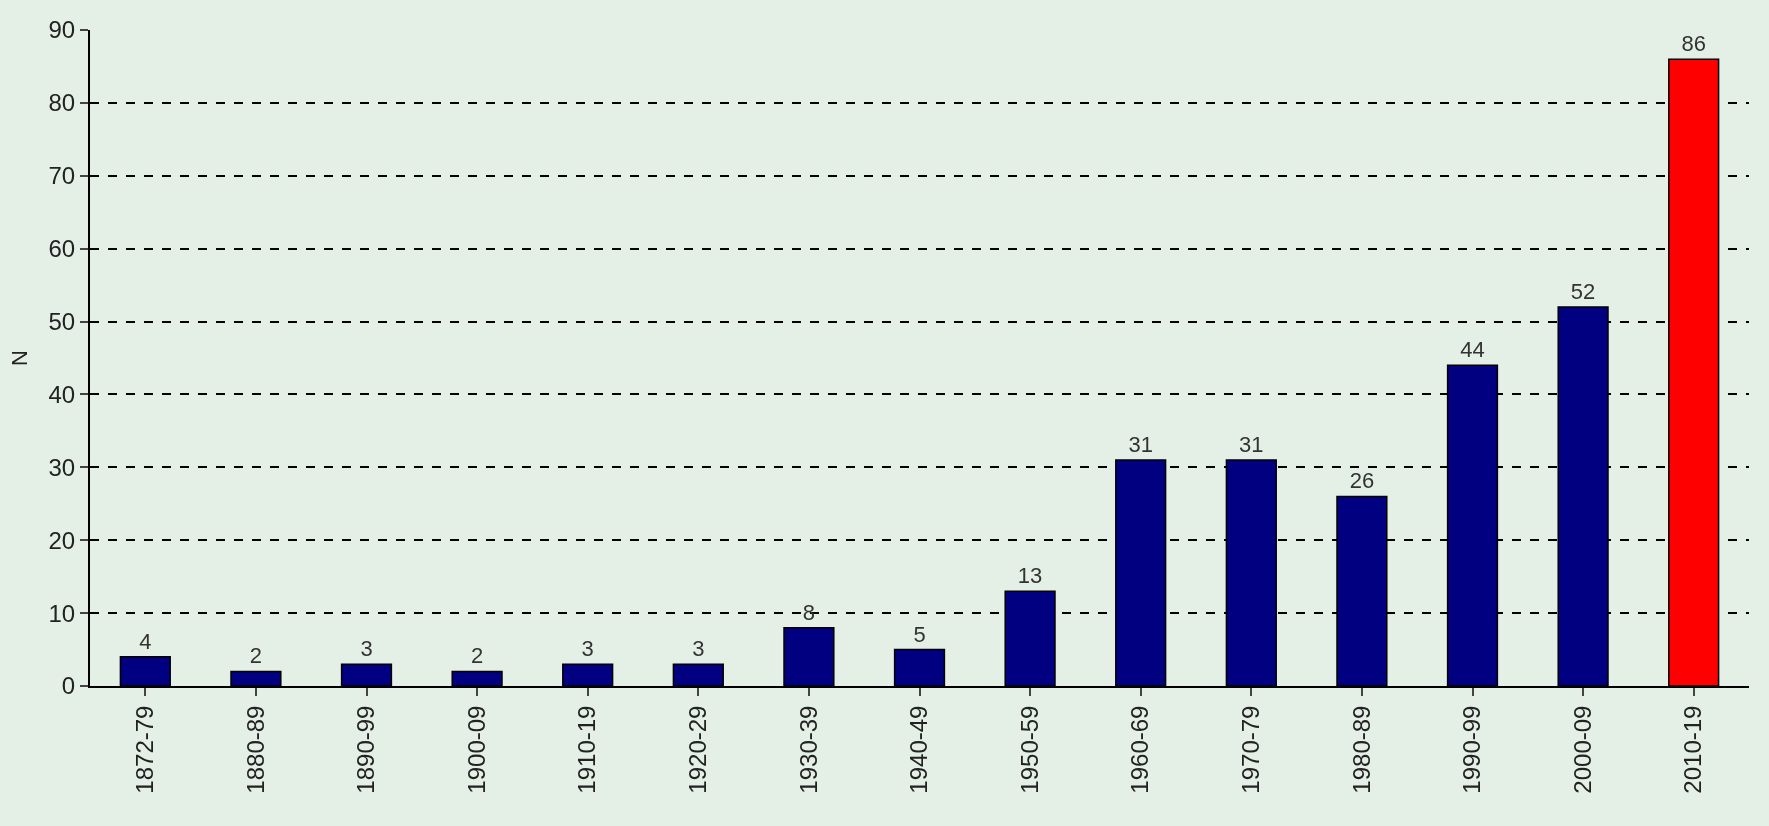  What do you see at coordinates (587, 749) in the screenshot?
I see `x-tick-label: 1910-19` at bounding box center [587, 749].